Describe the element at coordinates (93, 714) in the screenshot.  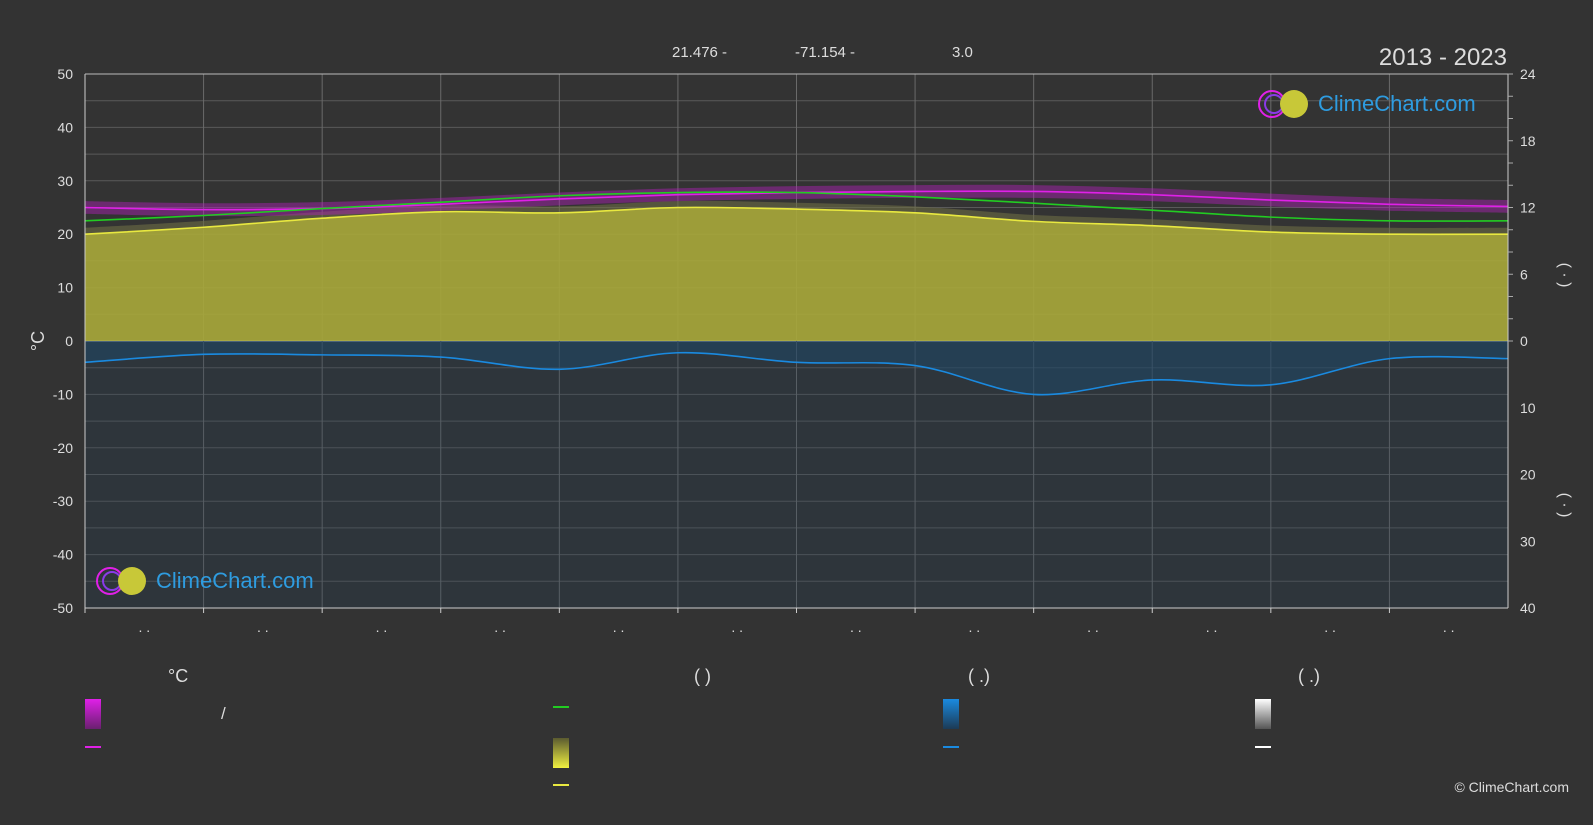
I see `swatch-magenta-gradient` at that location.